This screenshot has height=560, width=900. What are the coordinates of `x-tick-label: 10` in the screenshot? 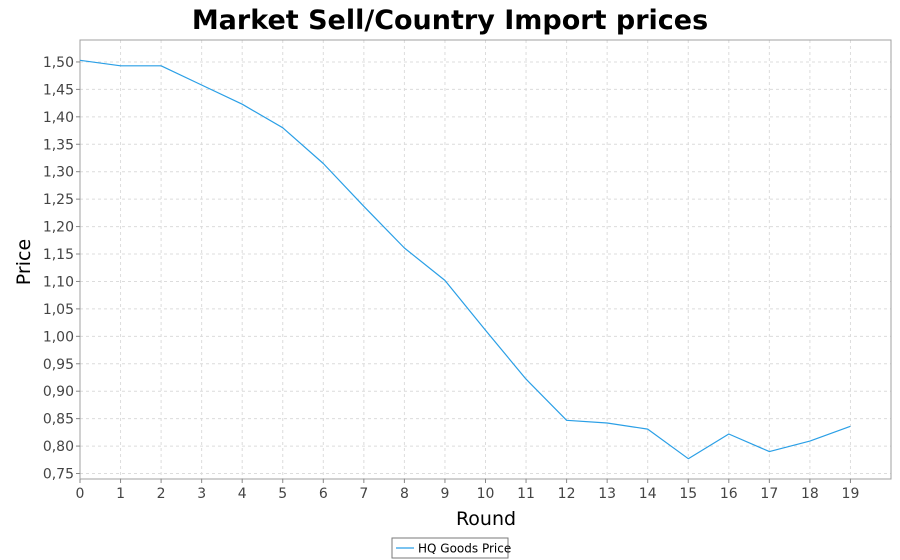 It's located at (486, 494).